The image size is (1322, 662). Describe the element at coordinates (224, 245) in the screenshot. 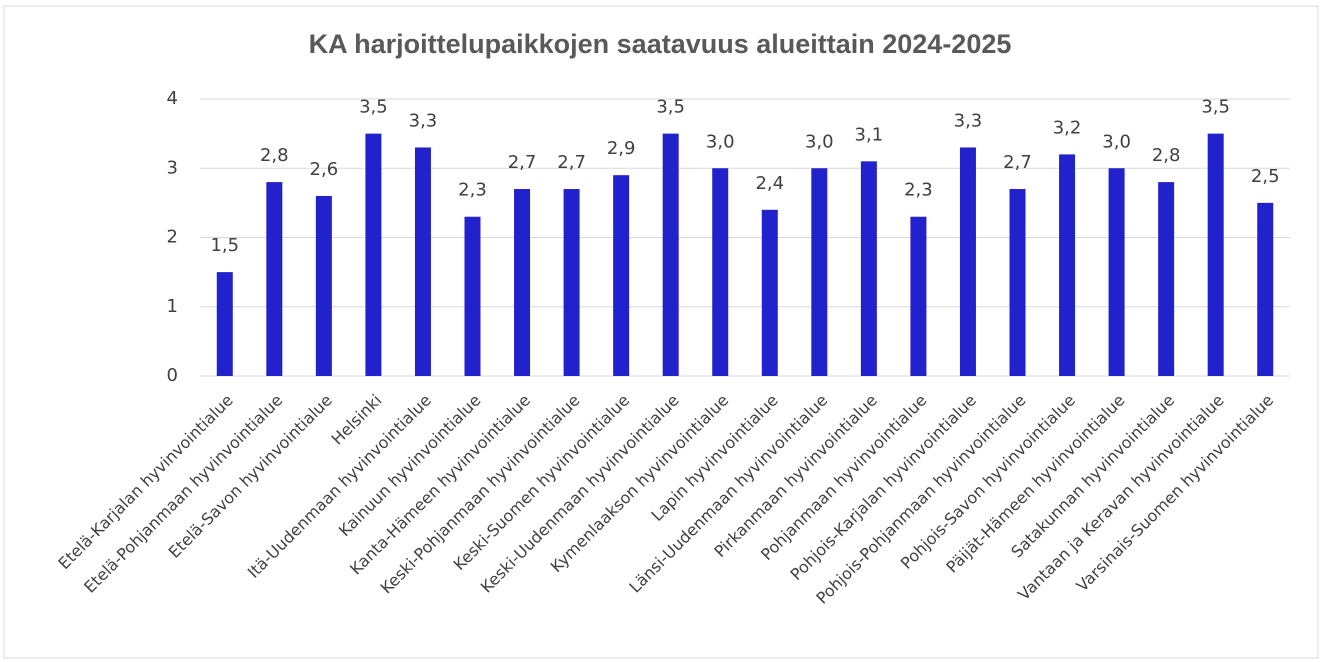

I see `data-label: 1,5` at that location.